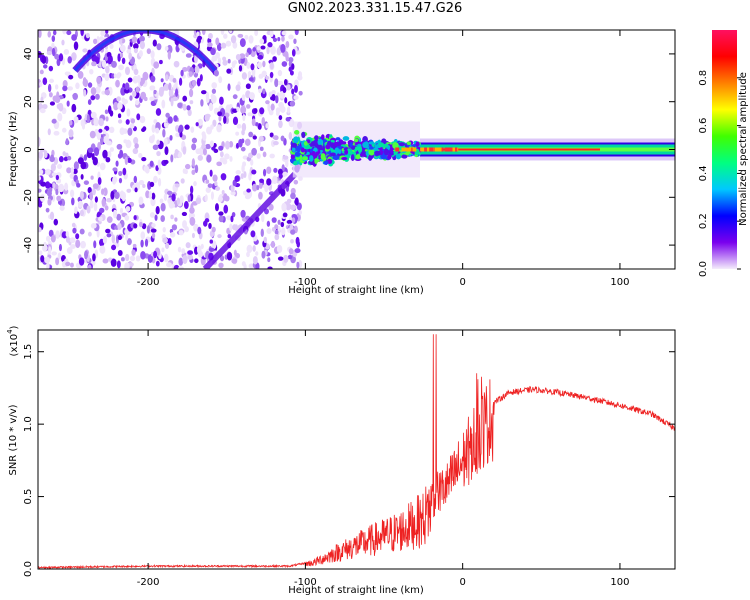 Image resolution: width=750 pixels, height=600 pixels. Describe the element at coordinates (724, 149) in the screenshot. I see `colorbar-gradient` at that location.